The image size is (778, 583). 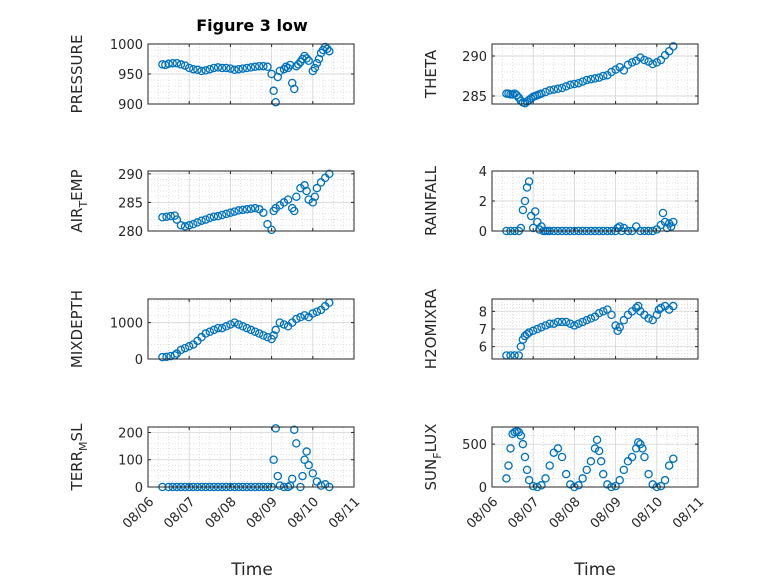 I want to click on x-tick-label: 08/11, so click(x=688, y=513).